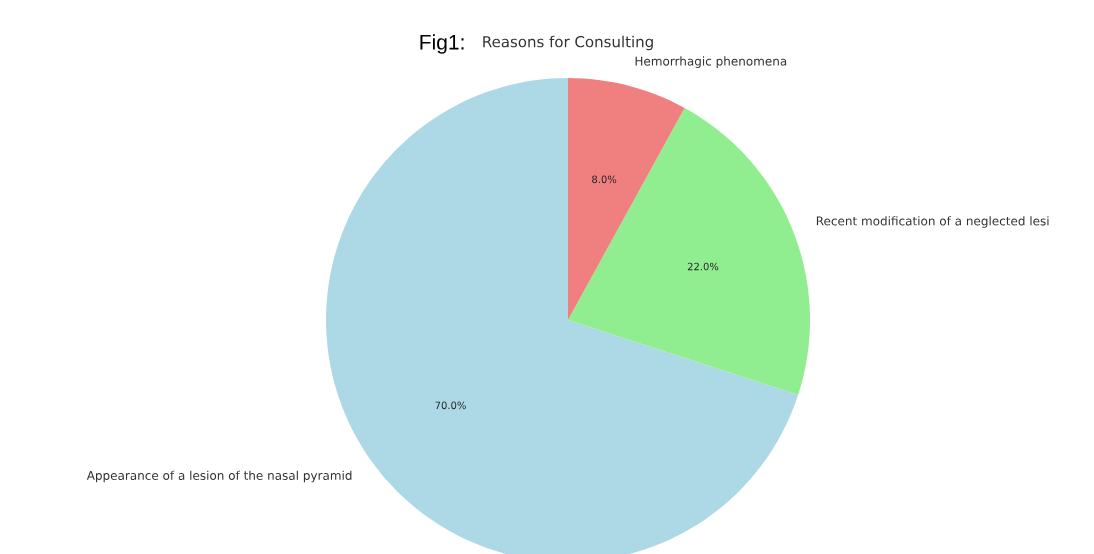  What do you see at coordinates (450, 405) in the screenshot?
I see `data-label: 70.0%` at bounding box center [450, 405].